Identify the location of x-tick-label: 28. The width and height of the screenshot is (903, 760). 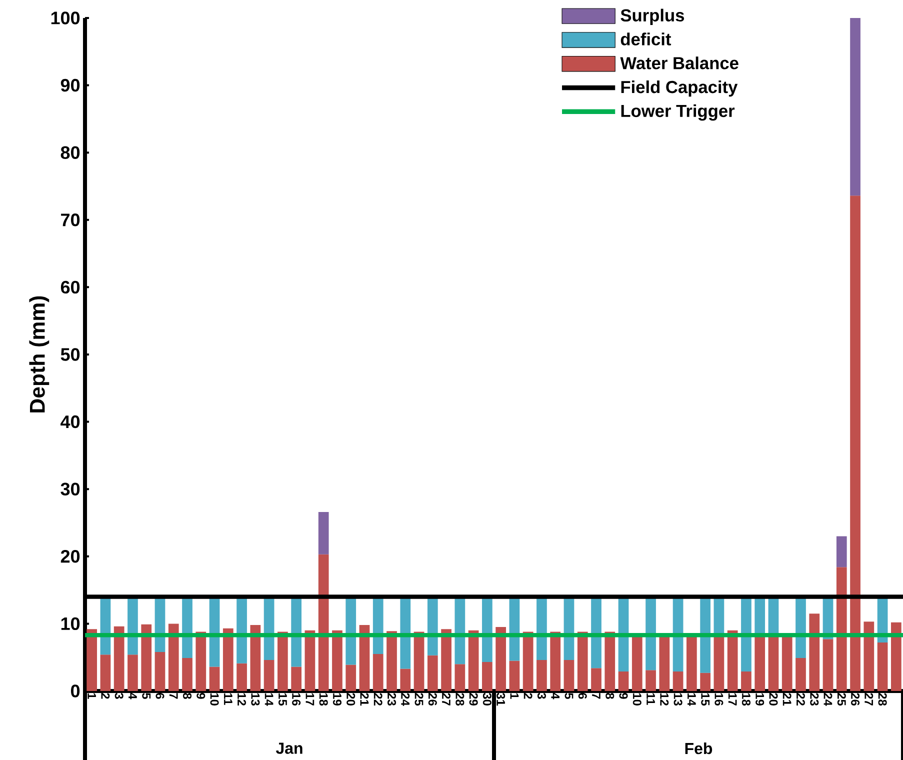
(882, 699).